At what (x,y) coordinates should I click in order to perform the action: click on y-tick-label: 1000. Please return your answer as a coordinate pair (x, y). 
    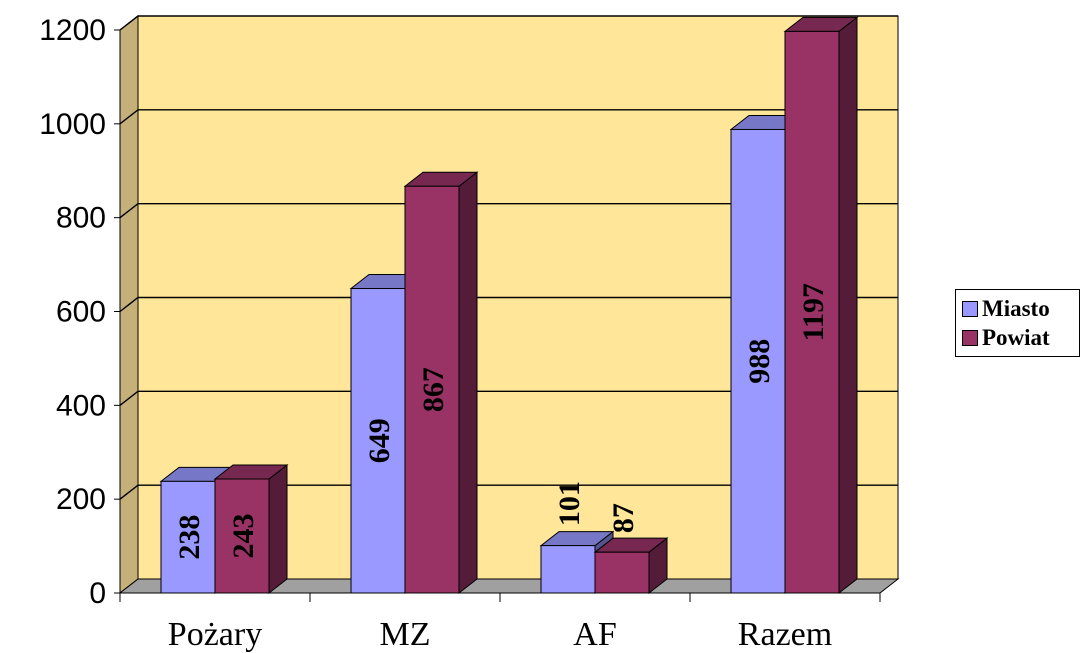
    Looking at the image, I should click on (72, 124).